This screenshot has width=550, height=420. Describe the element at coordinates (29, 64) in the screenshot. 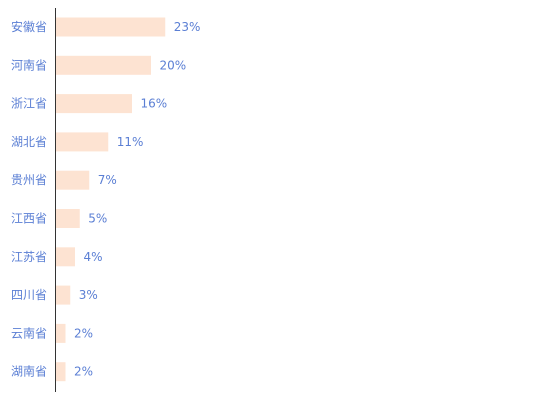

I see `category-label: 河南省` at that location.